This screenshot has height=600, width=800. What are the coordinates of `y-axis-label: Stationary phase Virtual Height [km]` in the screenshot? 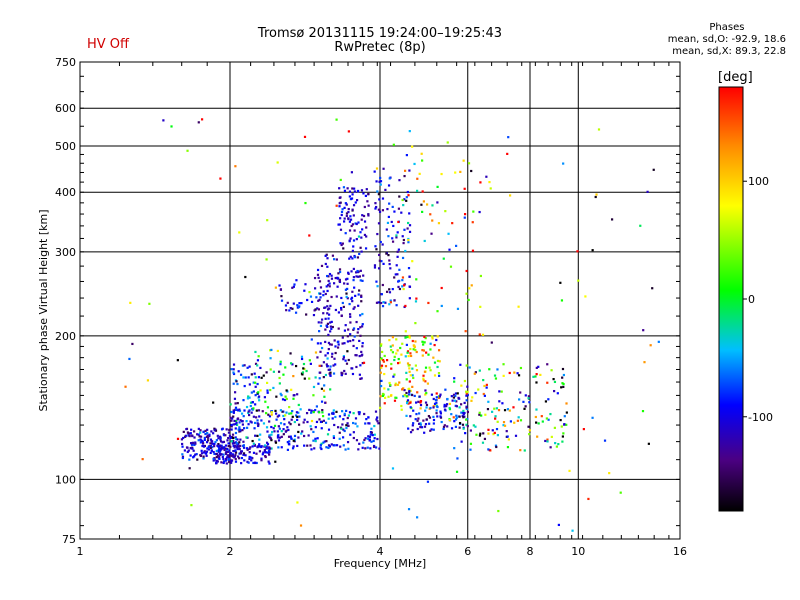 It's located at (43, 310).